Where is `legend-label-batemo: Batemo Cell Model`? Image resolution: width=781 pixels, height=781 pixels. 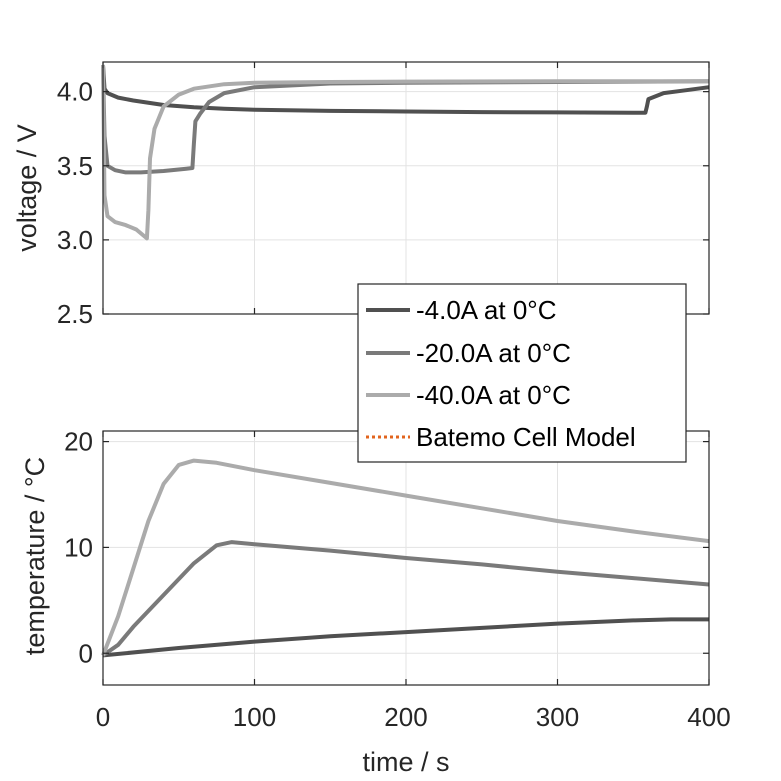 legend-label-batemo: Batemo Cell Model is located at coordinates (526, 437).